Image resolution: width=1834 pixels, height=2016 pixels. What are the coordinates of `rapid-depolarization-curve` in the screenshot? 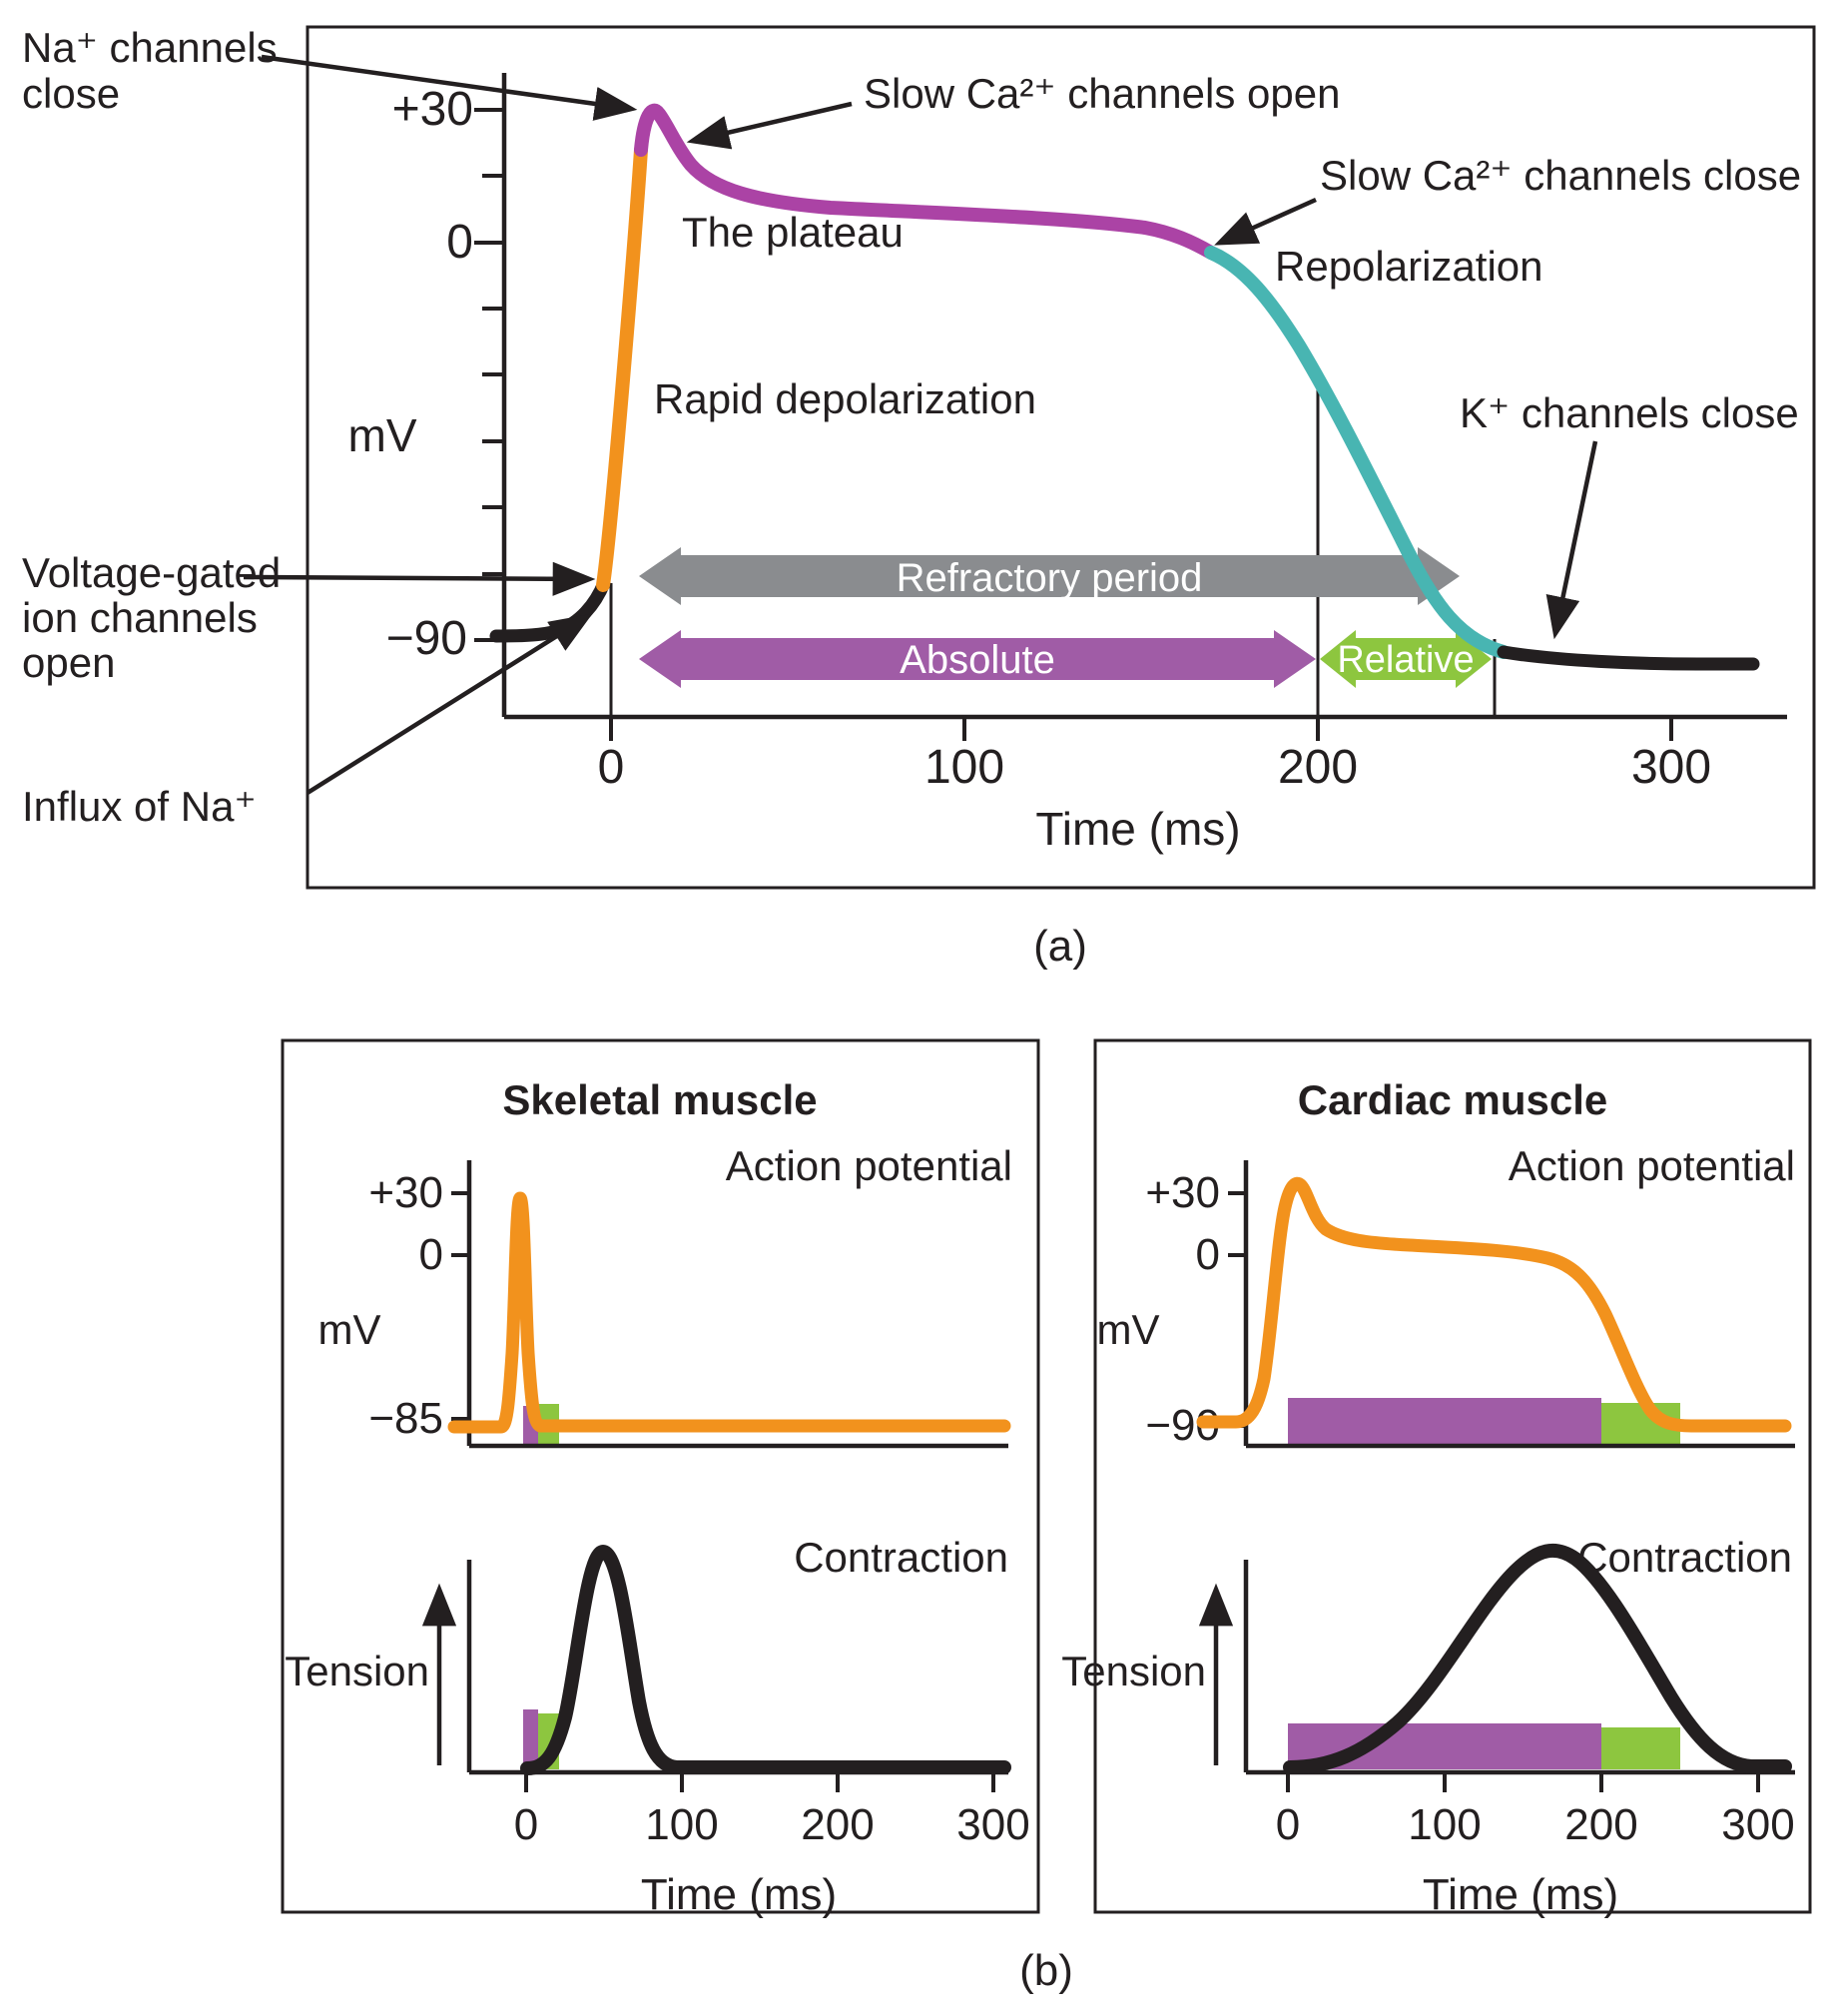 It's located at (622, 368).